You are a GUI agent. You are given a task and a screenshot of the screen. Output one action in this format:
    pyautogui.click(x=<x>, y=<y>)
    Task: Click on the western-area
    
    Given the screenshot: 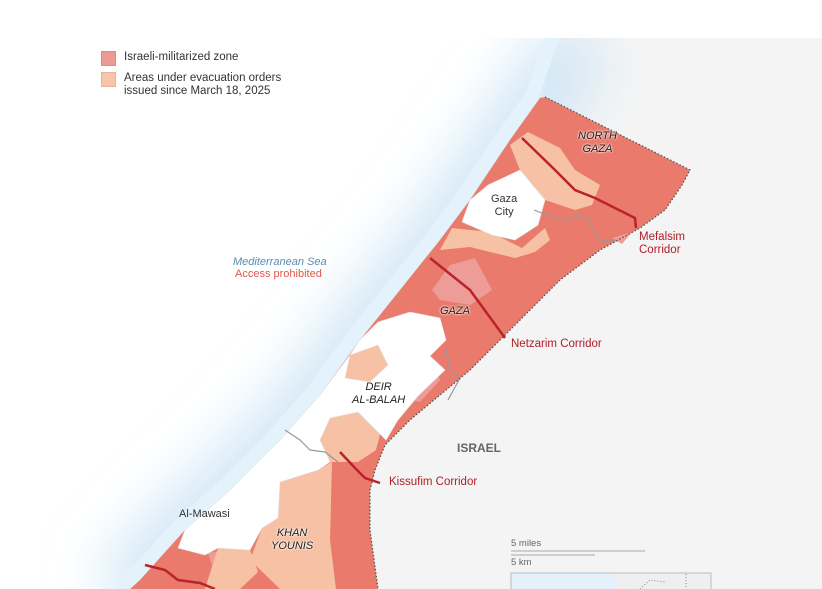 What is the action you would take?
    pyautogui.click(x=312, y=433)
    